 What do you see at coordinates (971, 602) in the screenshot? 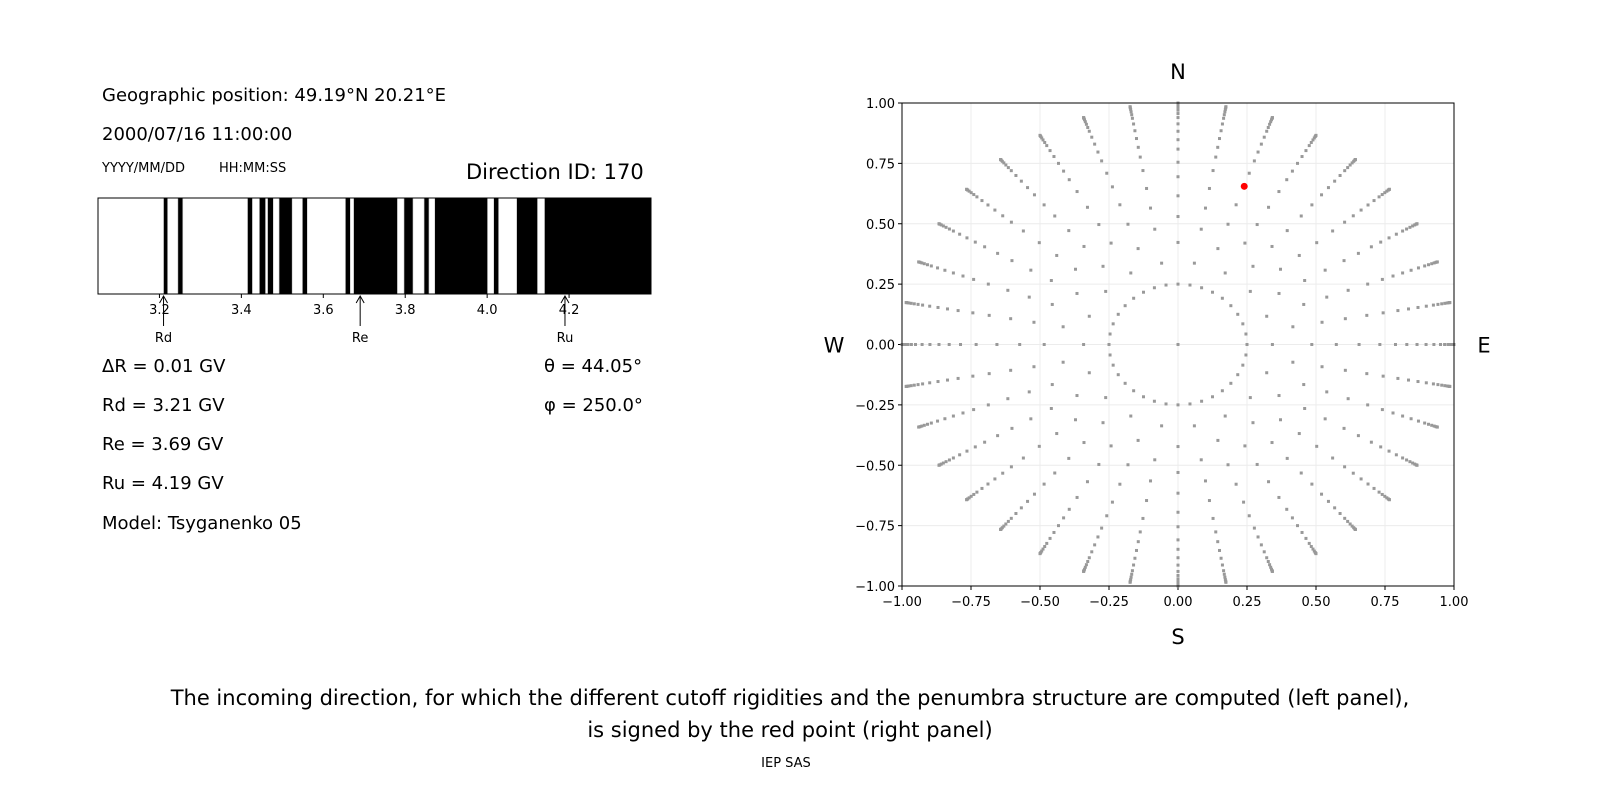
I see `x-tick-label: −0.75` at bounding box center [971, 602].